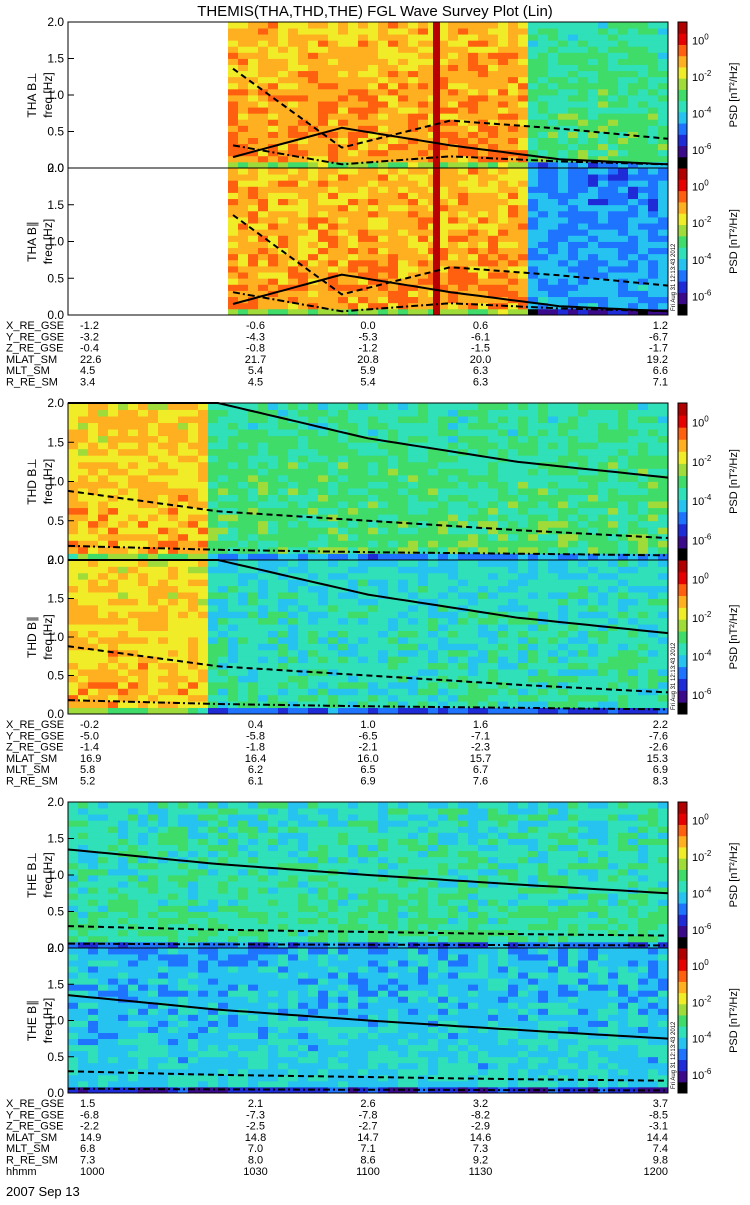  I want to click on y-axis-label-component: THA B∥, so click(32, 241).